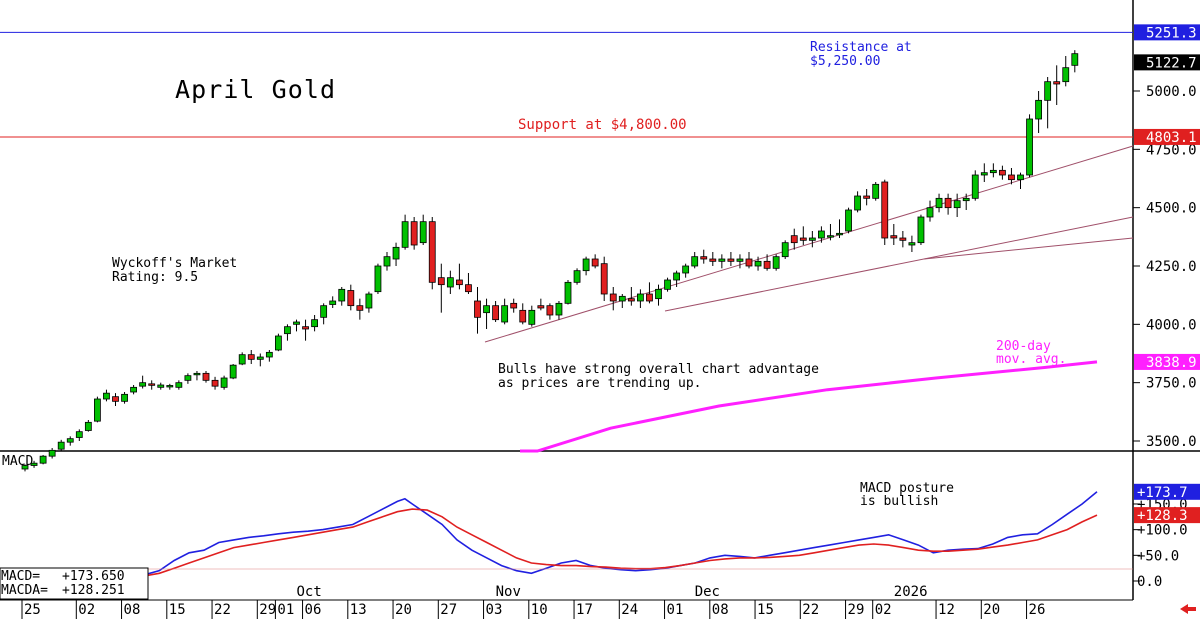 Image resolution: width=1200 pixels, height=619 pixels. I want to click on x-tick-label: 10, so click(539, 610).